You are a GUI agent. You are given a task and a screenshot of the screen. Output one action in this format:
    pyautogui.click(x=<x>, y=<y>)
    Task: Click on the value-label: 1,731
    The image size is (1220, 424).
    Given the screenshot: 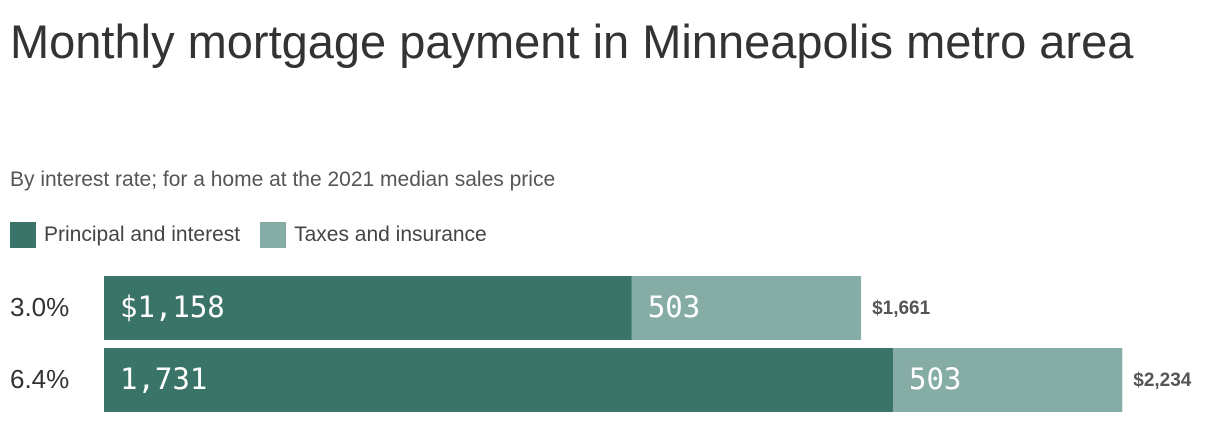 What is the action you would take?
    pyautogui.click(x=163, y=379)
    